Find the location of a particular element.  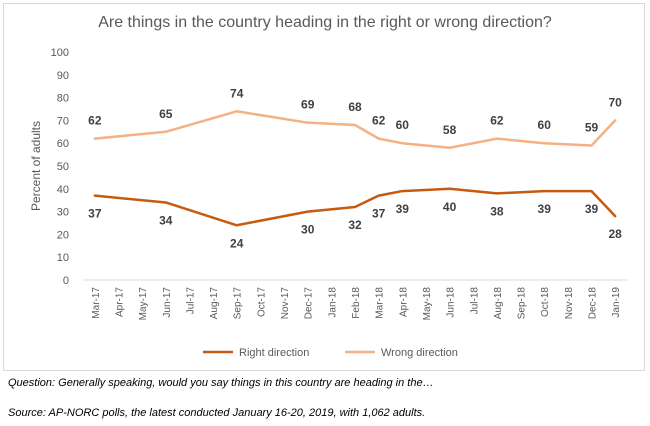

legend: Right direction Wrong direction is located at coordinates (330, 353).